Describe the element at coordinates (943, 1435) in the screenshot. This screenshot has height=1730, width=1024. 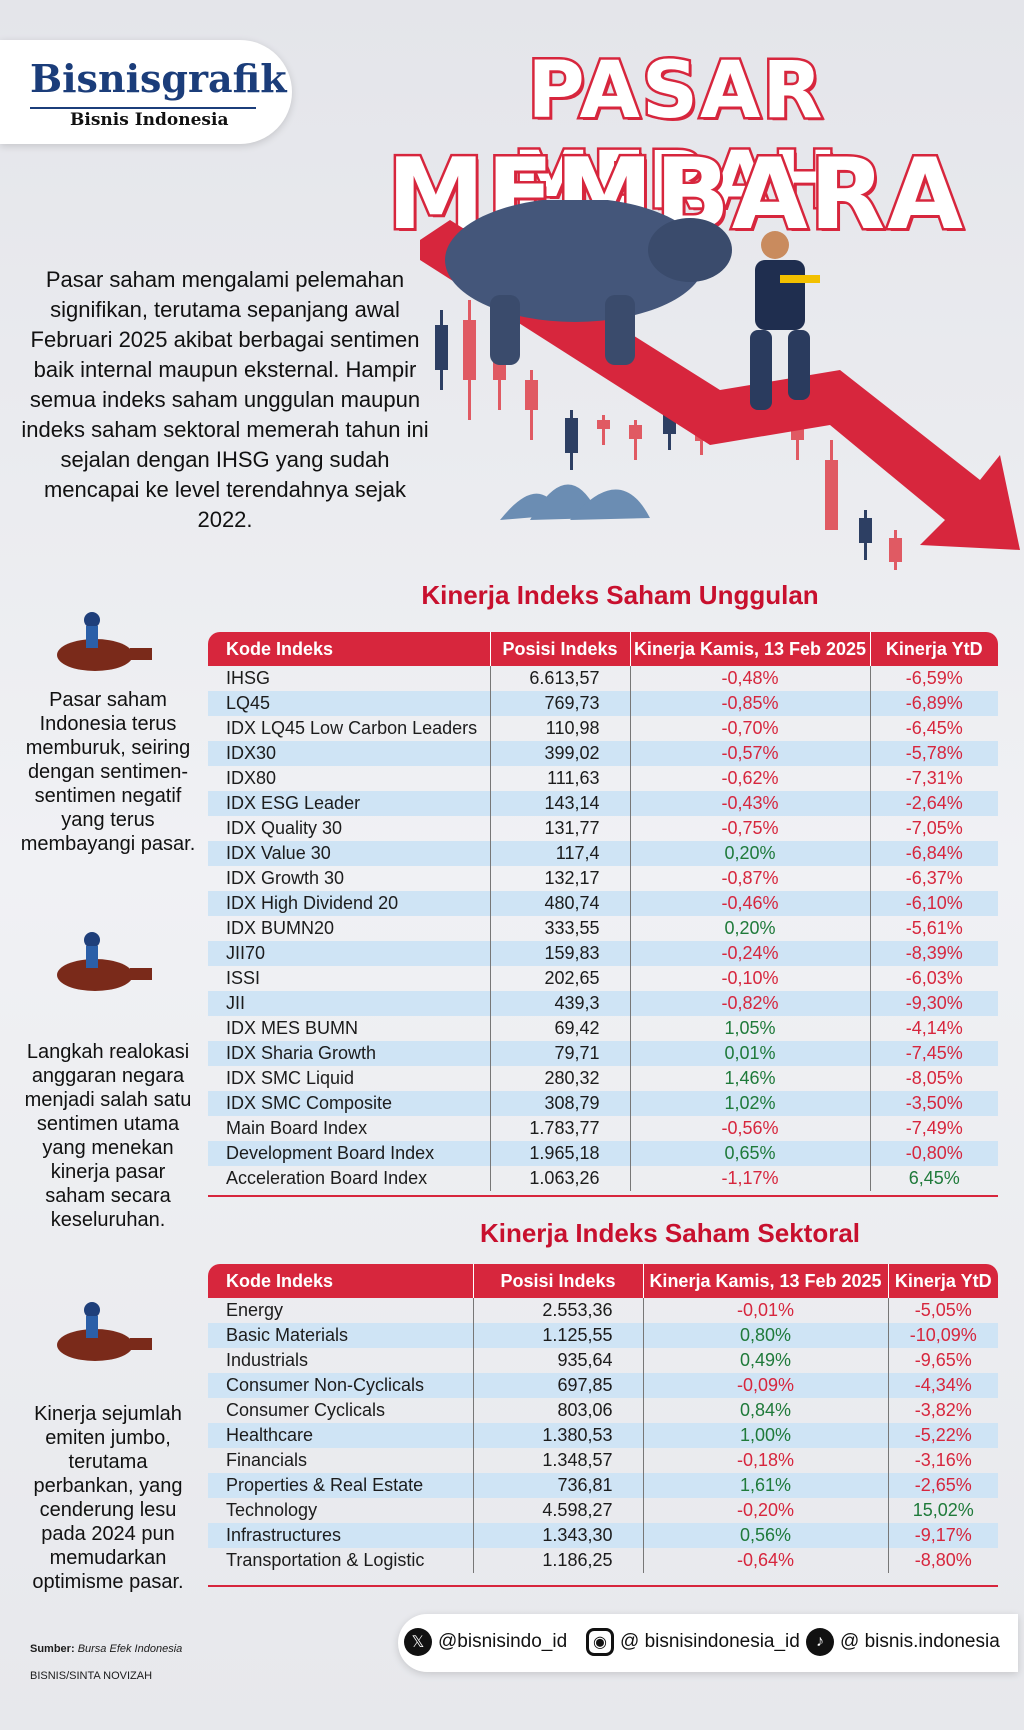
I see `cell-kinerja-ytd: -5,22%` at that location.